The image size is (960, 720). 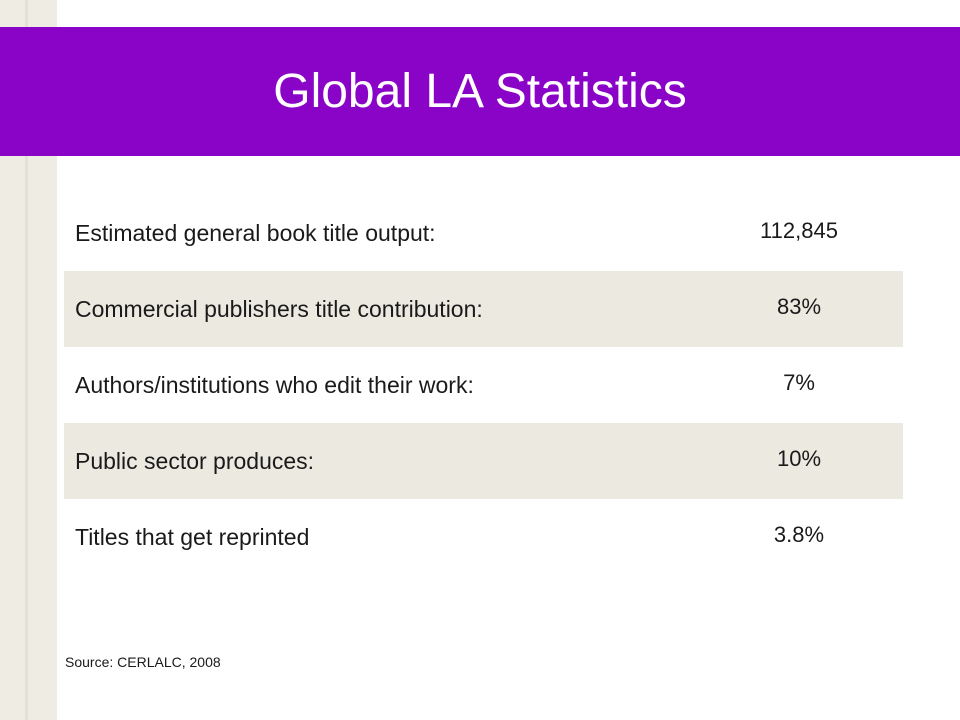 What do you see at coordinates (799, 382) in the screenshot?
I see `row-value: 7%` at bounding box center [799, 382].